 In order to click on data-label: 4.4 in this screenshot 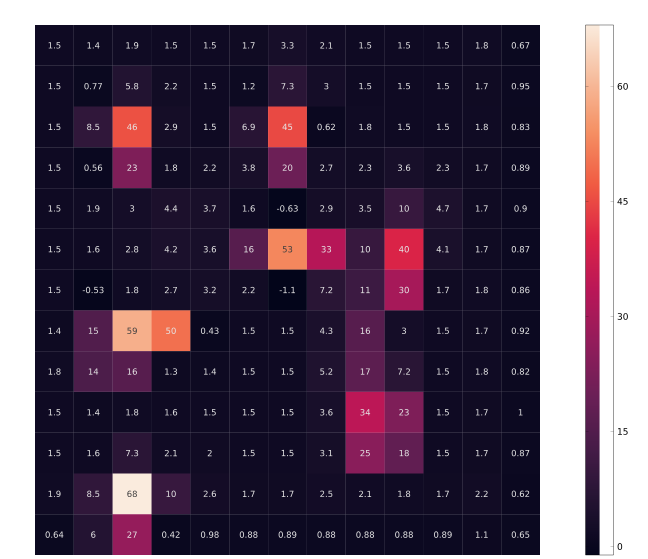, I will do `click(171, 208)`.